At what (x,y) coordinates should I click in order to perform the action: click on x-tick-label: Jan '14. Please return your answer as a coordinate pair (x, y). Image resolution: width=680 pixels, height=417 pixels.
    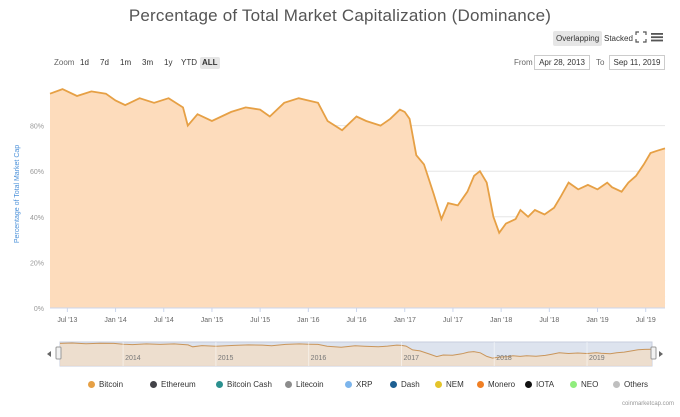
    Looking at the image, I should click on (115, 320).